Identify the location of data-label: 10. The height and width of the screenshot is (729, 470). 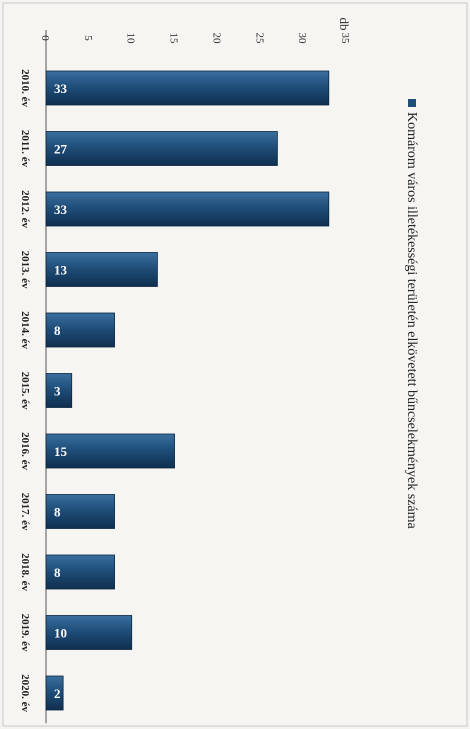
(60, 633).